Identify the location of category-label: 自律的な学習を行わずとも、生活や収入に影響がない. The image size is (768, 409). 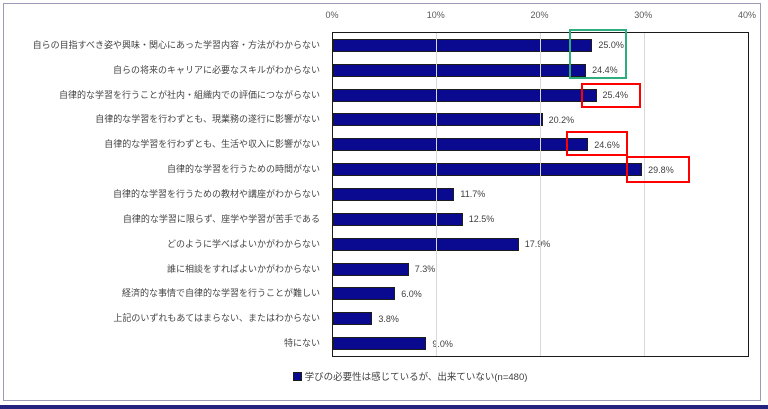
(212, 144).